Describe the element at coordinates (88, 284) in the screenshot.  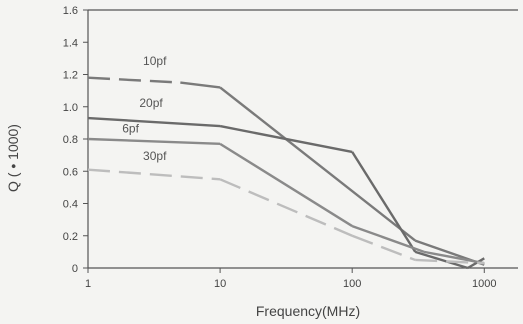
I see `x-tick-label: 1` at that location.